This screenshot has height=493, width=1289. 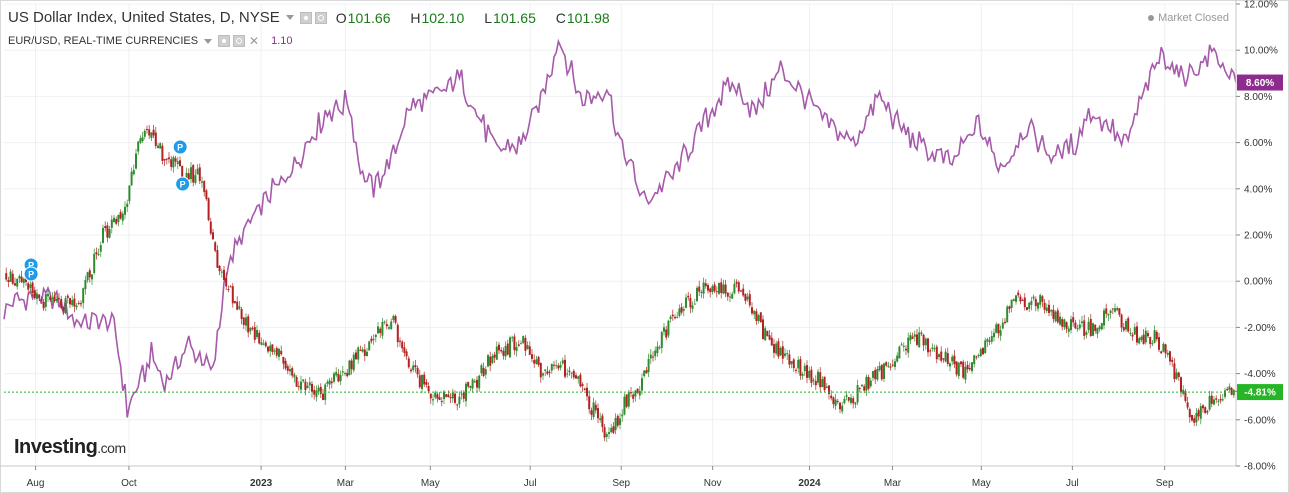 I want to click on ohlc-readout: O101.66 H102.10 L101.65 C101.98, so click(x=481, y=18).